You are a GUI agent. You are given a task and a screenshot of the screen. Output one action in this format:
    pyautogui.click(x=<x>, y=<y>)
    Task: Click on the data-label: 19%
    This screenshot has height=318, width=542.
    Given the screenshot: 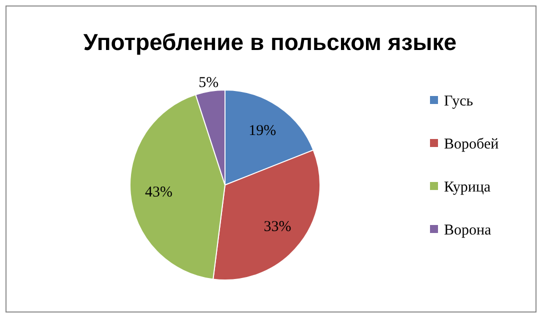 What is the action you would take?
    pyautogui.click(x=262, y=131)
    